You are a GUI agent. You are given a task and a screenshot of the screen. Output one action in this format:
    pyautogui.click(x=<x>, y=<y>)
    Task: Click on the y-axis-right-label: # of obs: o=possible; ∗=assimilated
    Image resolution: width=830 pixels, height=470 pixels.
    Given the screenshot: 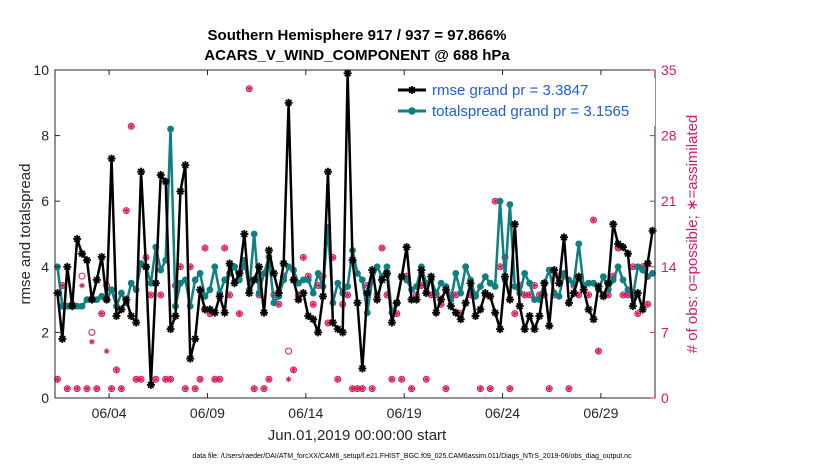 What is the action you would take?
    pyautogui.click(x=692, y=234)
    